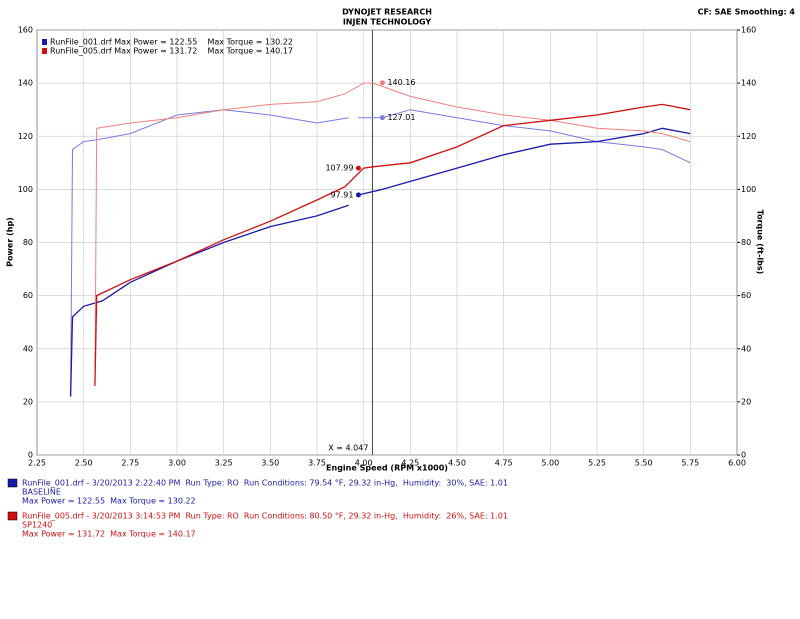  What do you see at coordinates (748, 83) in the screenshot?
I see `y2-tick-label: 140` at bounding box center [748, 83].